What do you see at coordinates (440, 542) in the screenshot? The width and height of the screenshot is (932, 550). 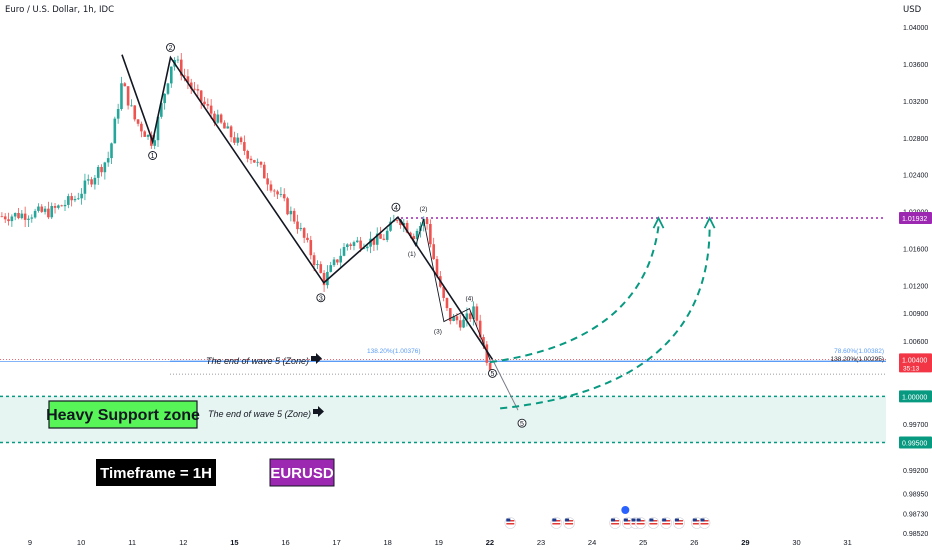 I see `time-axis: 9 10 11 12 15 16 17 18 19 22 23 24 25 26 29 30 31` at bounding box center [440, 542].